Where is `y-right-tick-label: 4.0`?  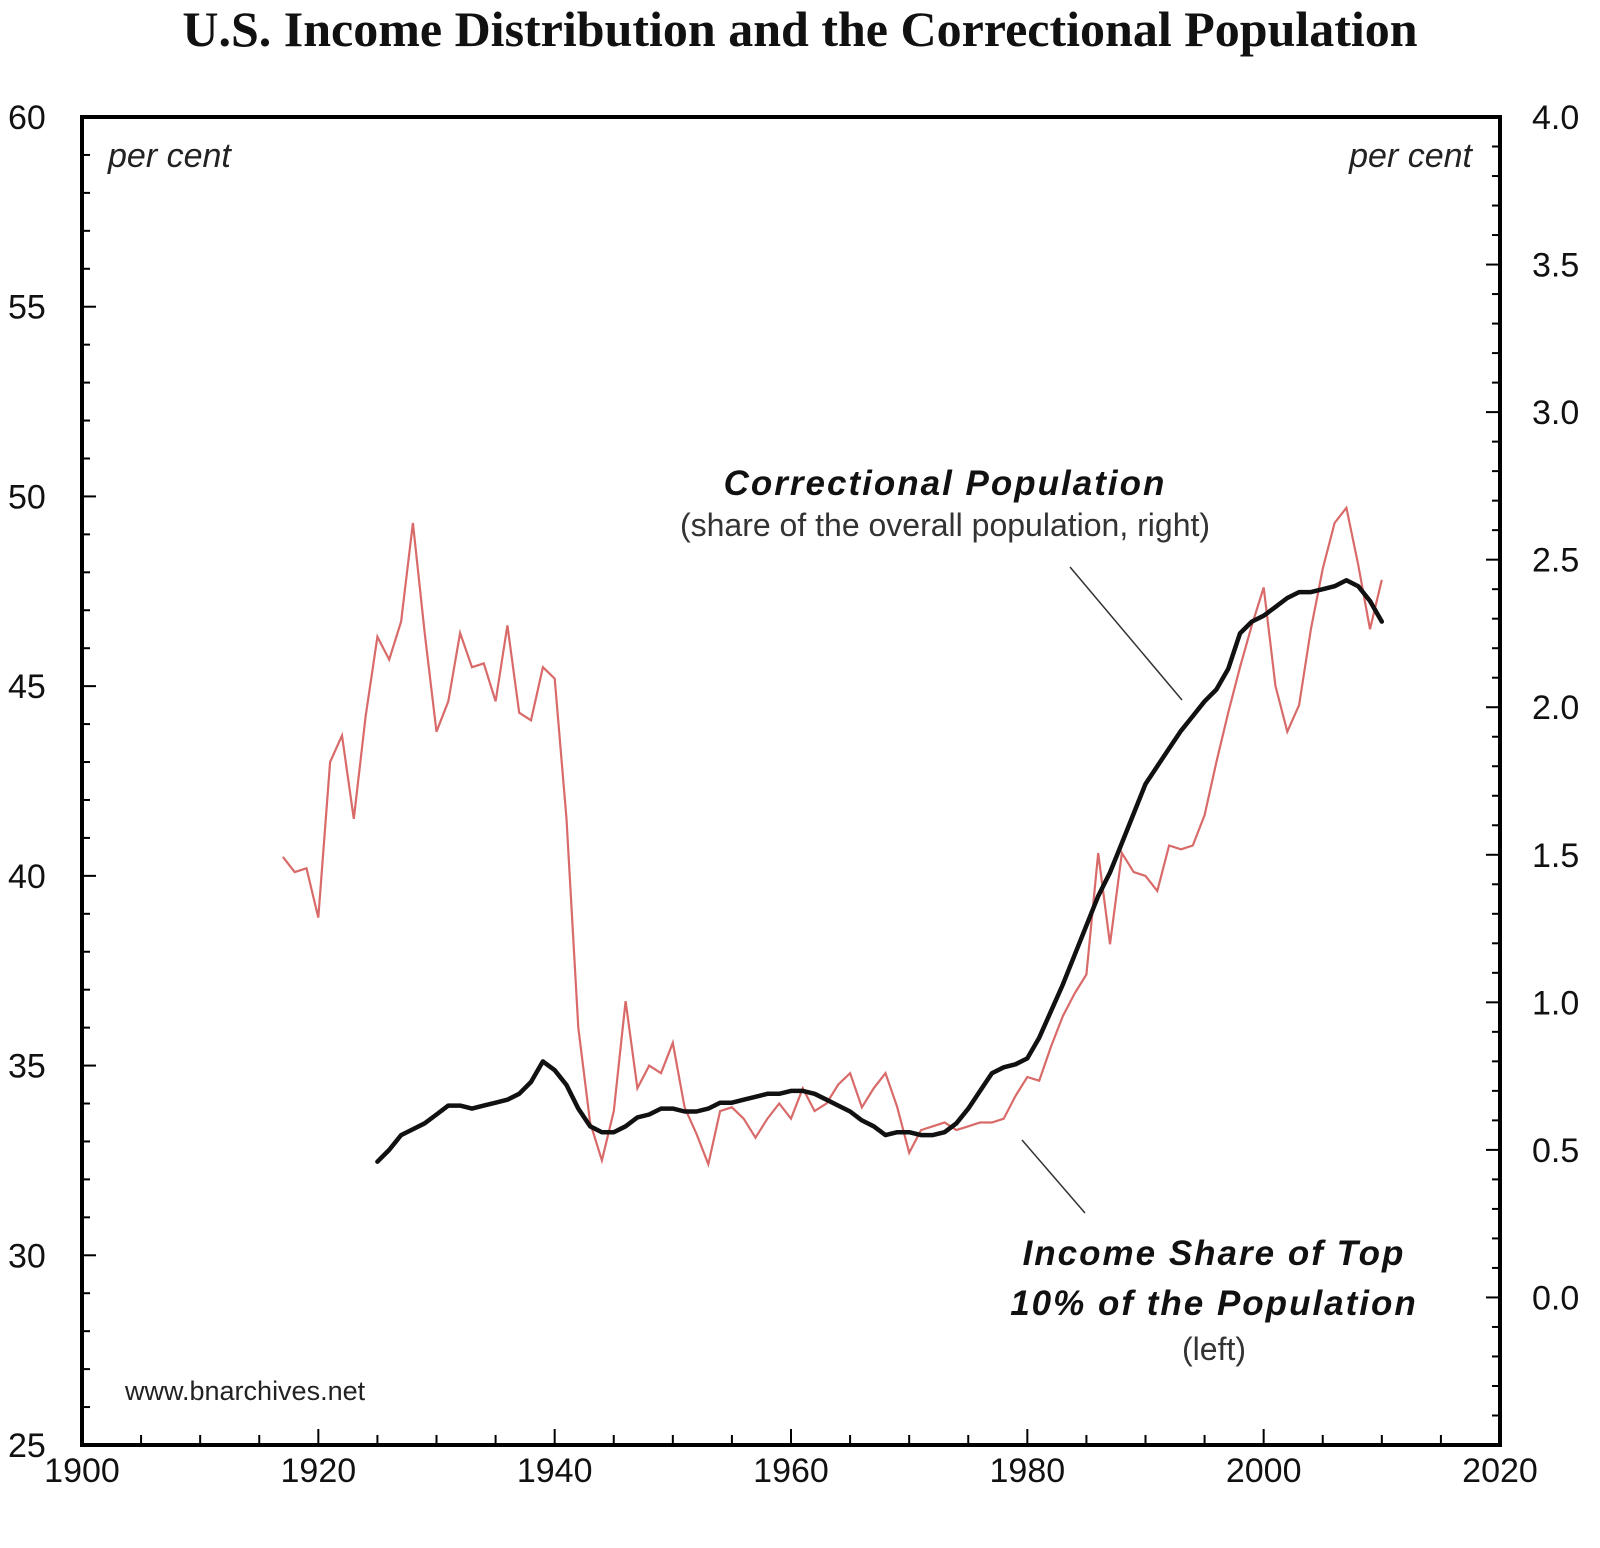
y-right-tick-label: 4.0 is located at coordinates (1555, 118).